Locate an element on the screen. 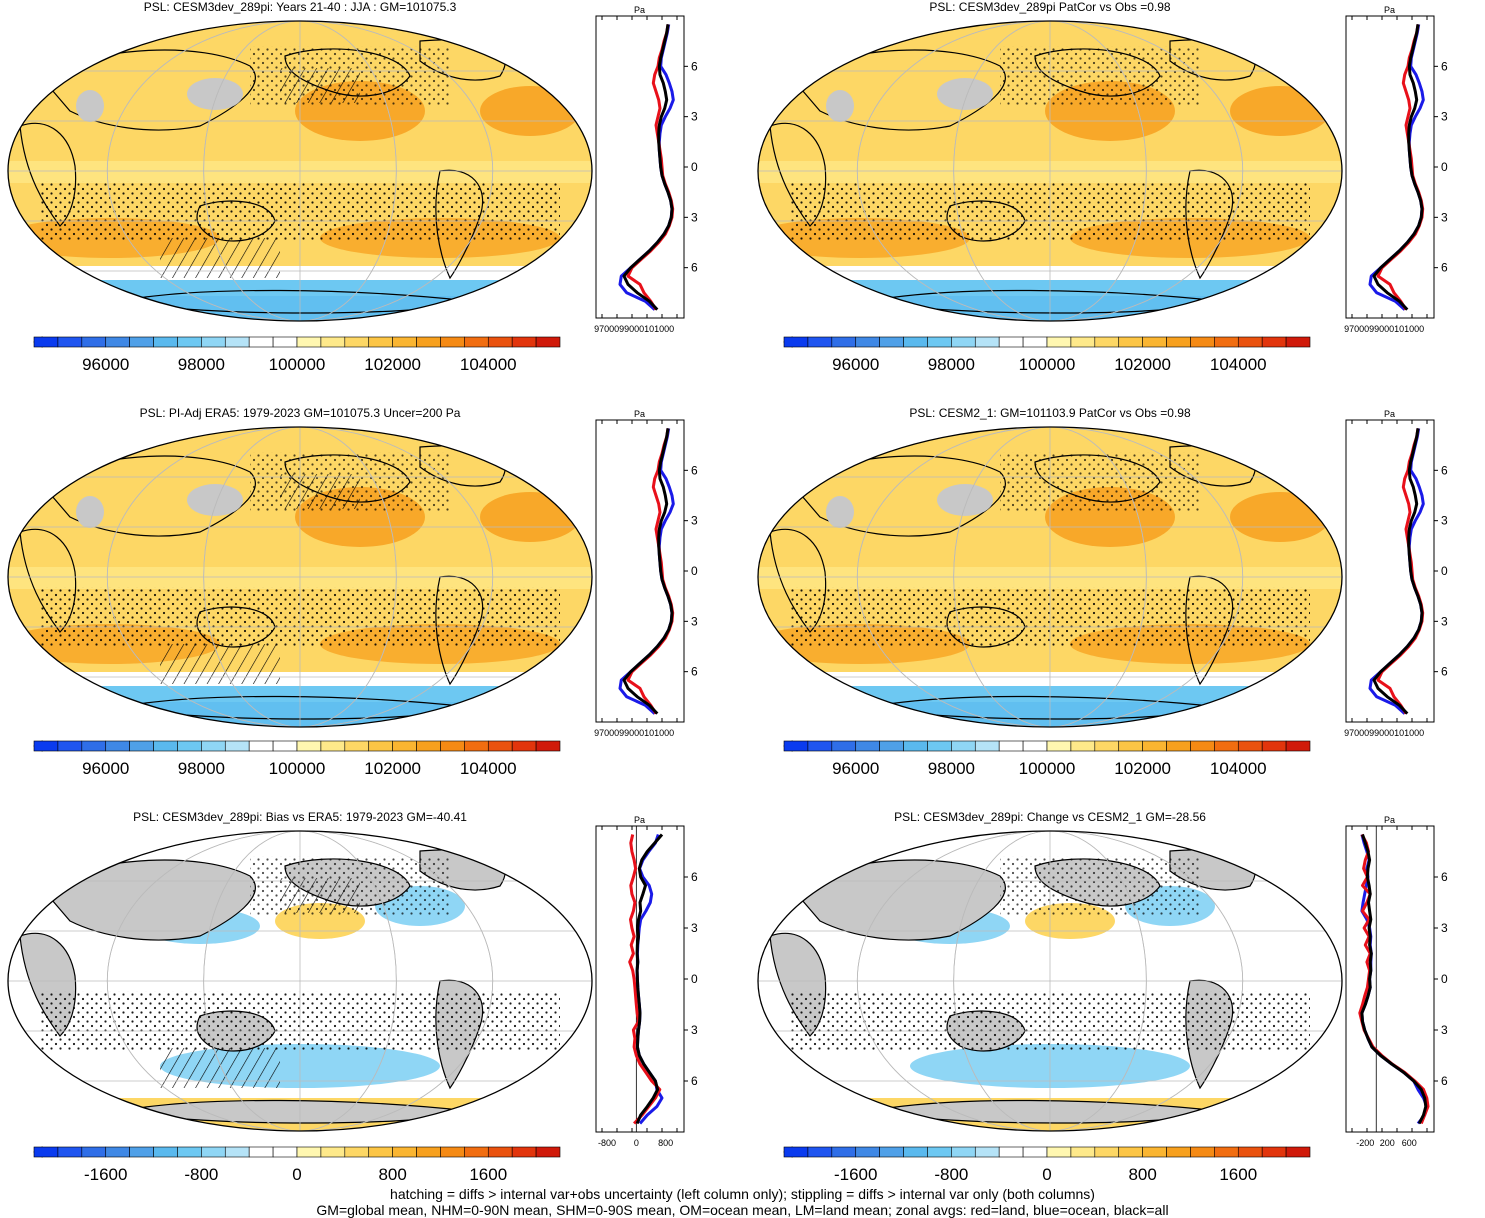 The height and width of the screenshot is (1218, 1485). zonal-line-land is located at coordinates (645, 979).